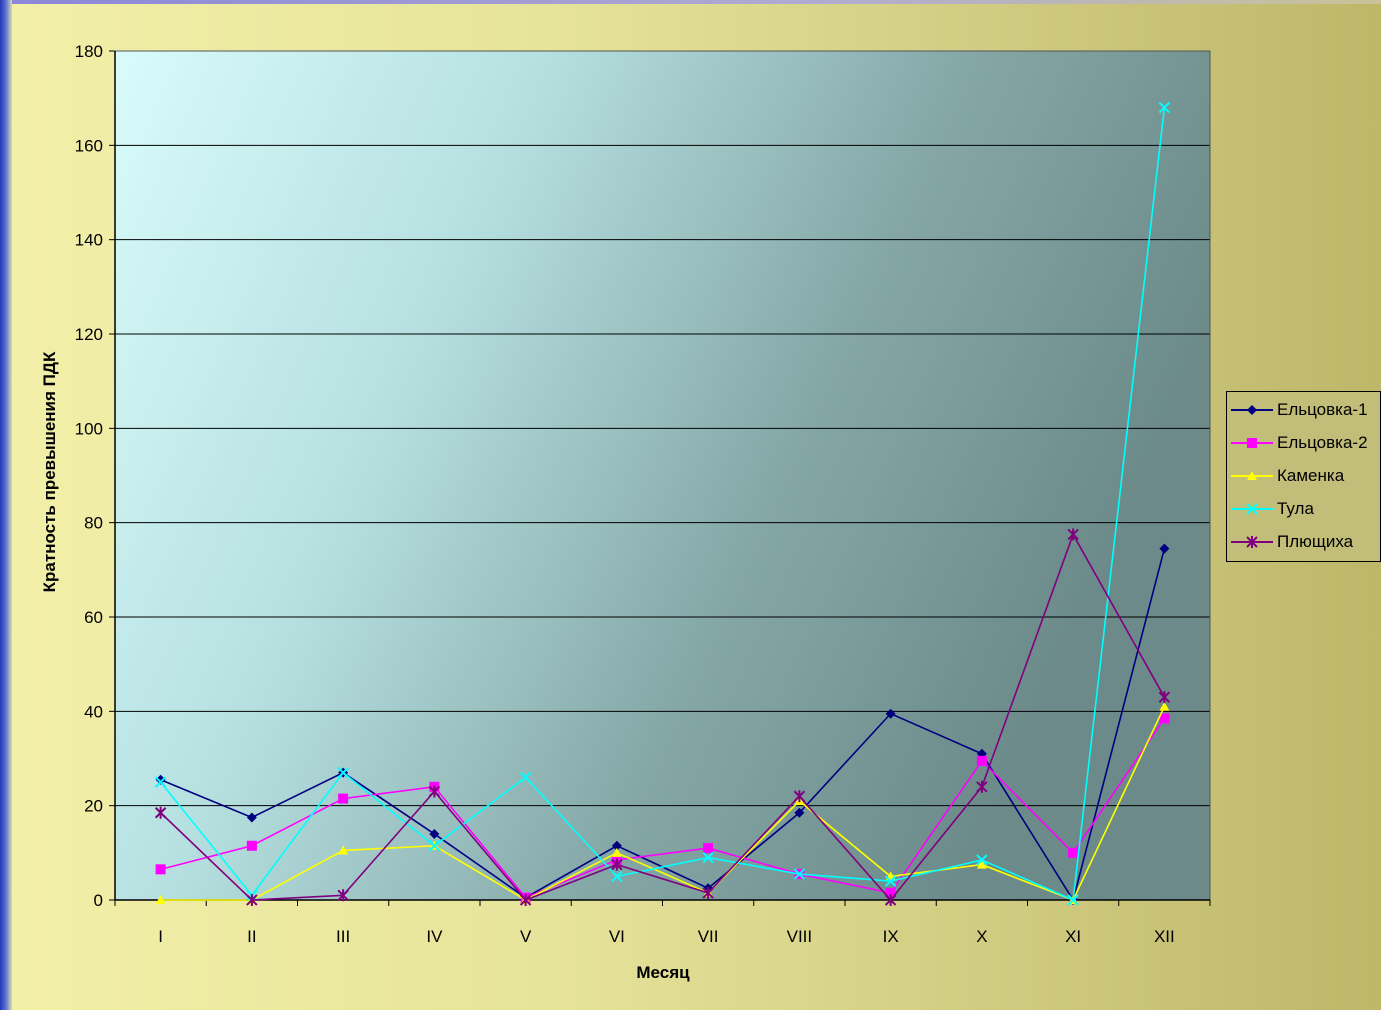  Describe the element at coordinates (1164, 936) in the screenshot. I see `x-tick-label: XII` at that location.